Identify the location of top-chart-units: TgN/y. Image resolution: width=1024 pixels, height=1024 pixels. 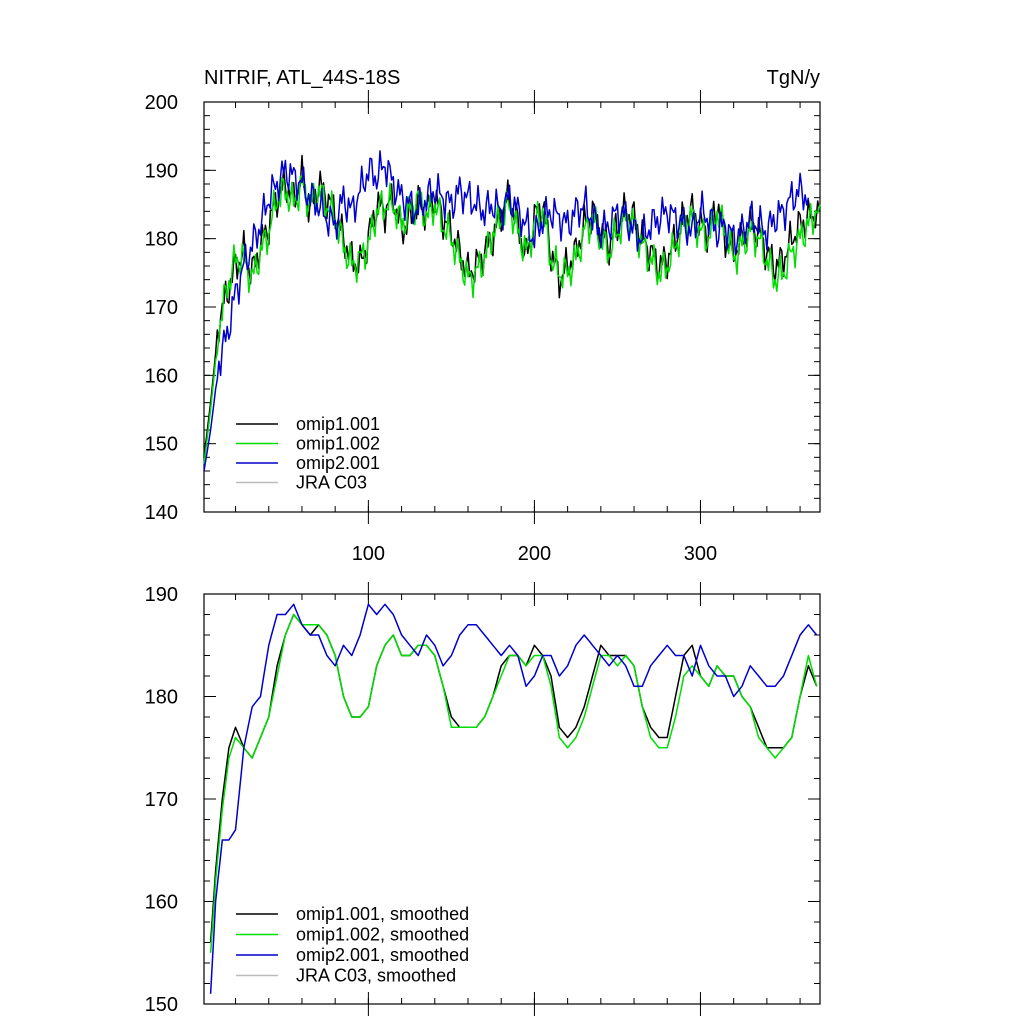
(793, 78).